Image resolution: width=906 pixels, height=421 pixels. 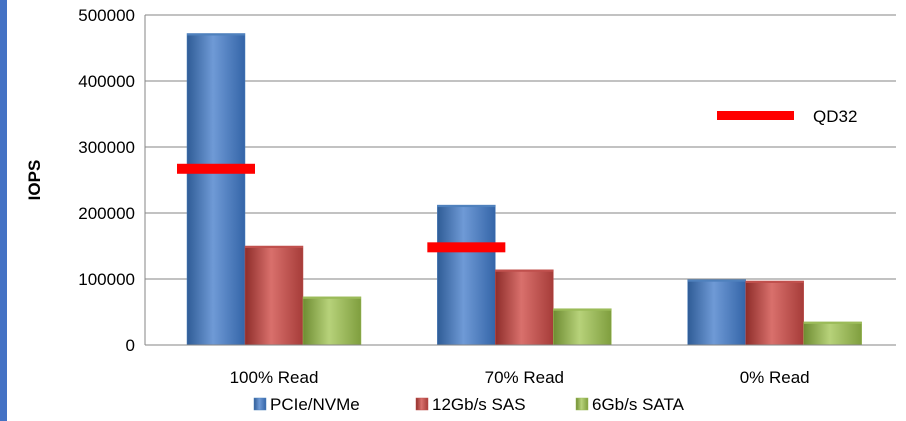 I want to click on y-tick-label: 400000, so click(x=106, y=81).